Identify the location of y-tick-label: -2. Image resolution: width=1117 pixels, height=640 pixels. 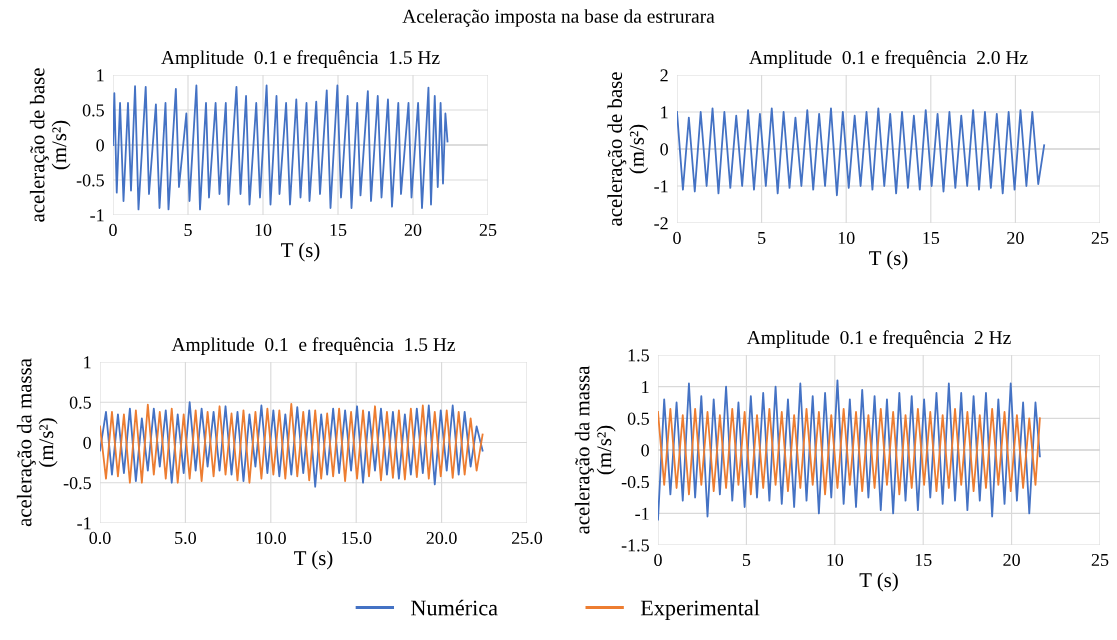
(661, 223).